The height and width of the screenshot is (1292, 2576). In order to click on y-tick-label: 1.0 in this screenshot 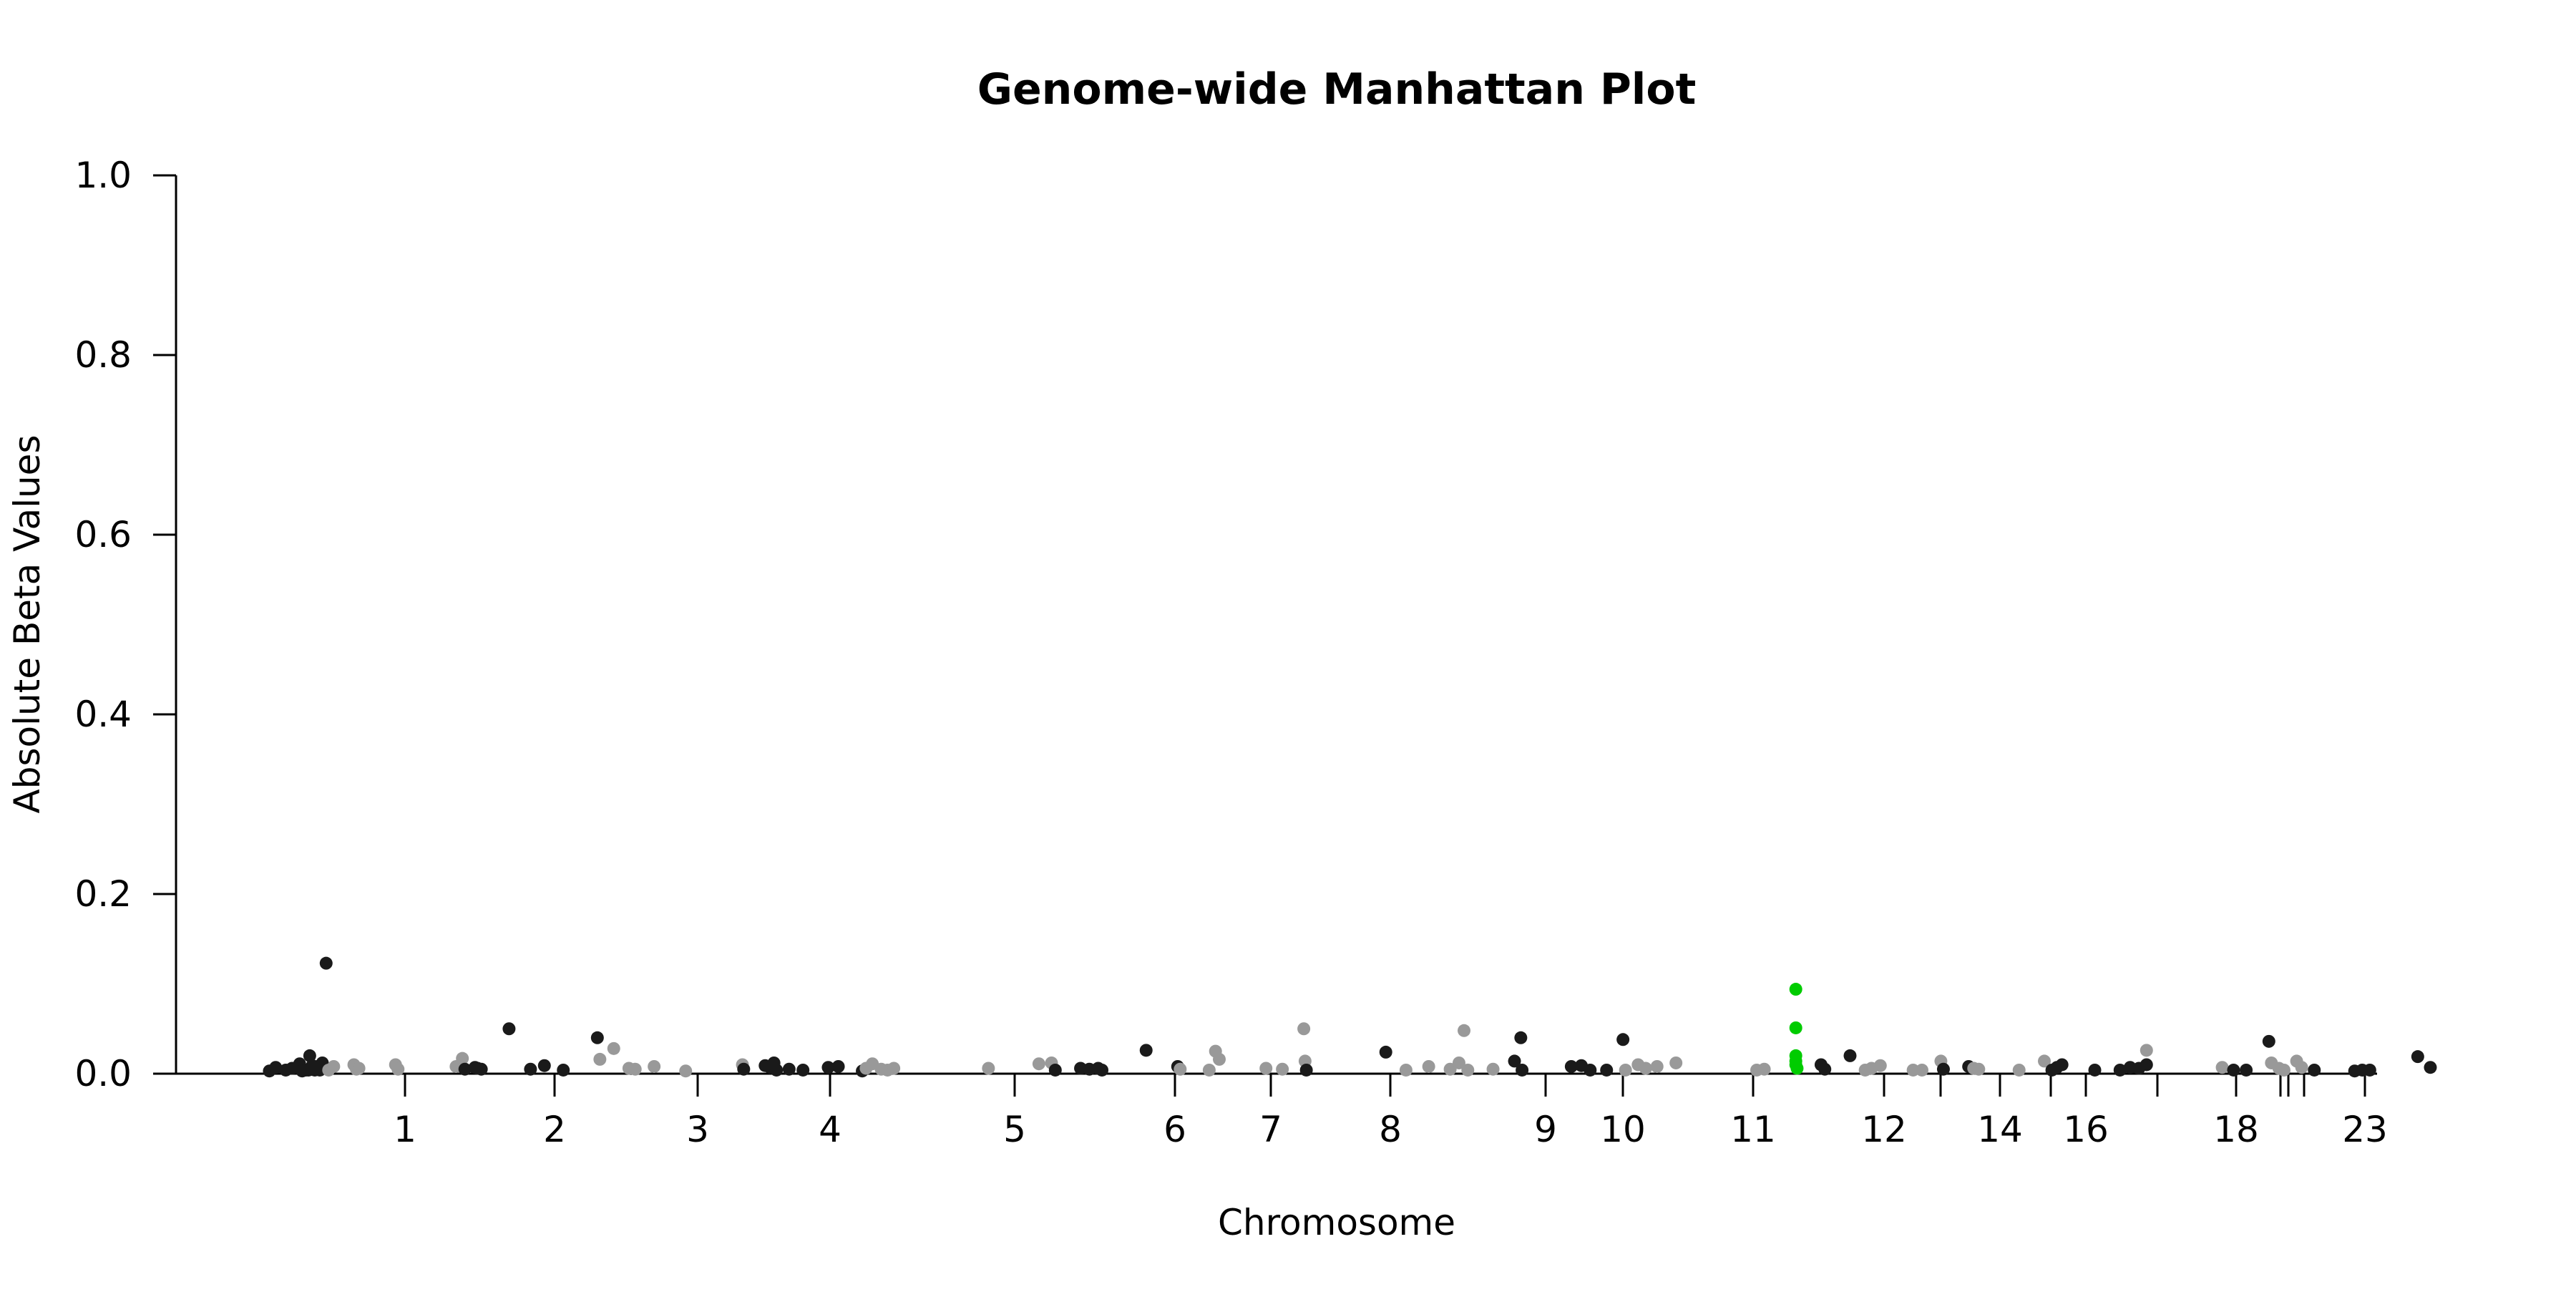, I will do `click(103, 175)`.